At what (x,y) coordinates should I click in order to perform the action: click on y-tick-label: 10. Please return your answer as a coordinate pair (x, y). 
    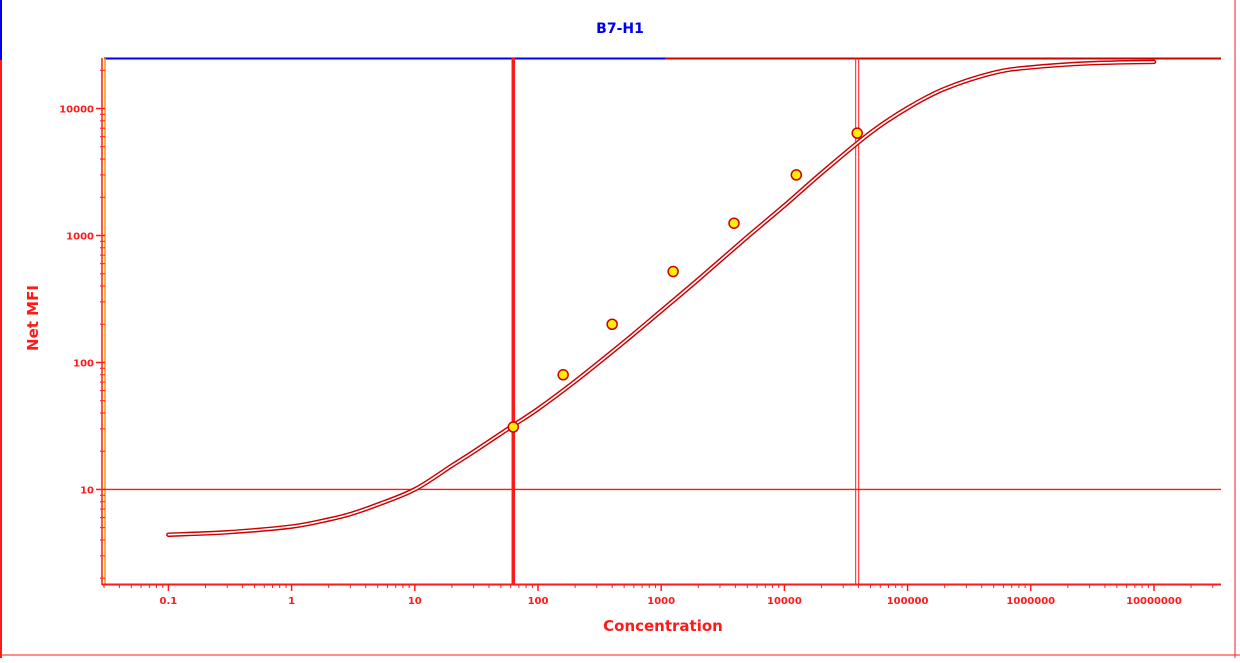
    Looking at the image, I should click on (87, 490).